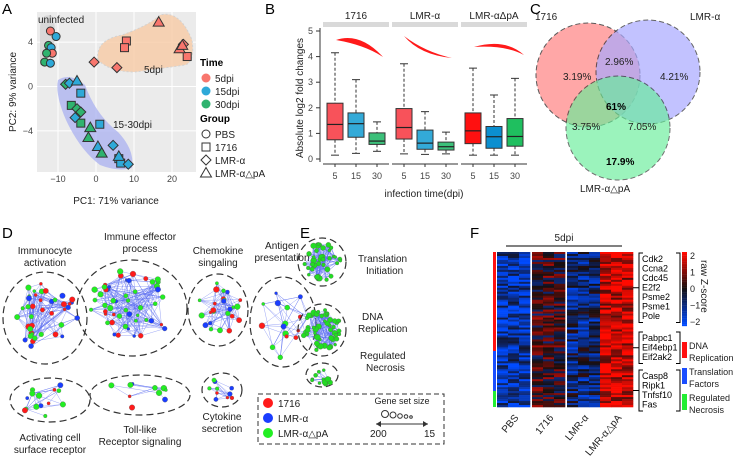  What do you see at coordinates (222, 429) in the screenshot?
I see `cluster-label: secretion` at bounding box center [222, 429].